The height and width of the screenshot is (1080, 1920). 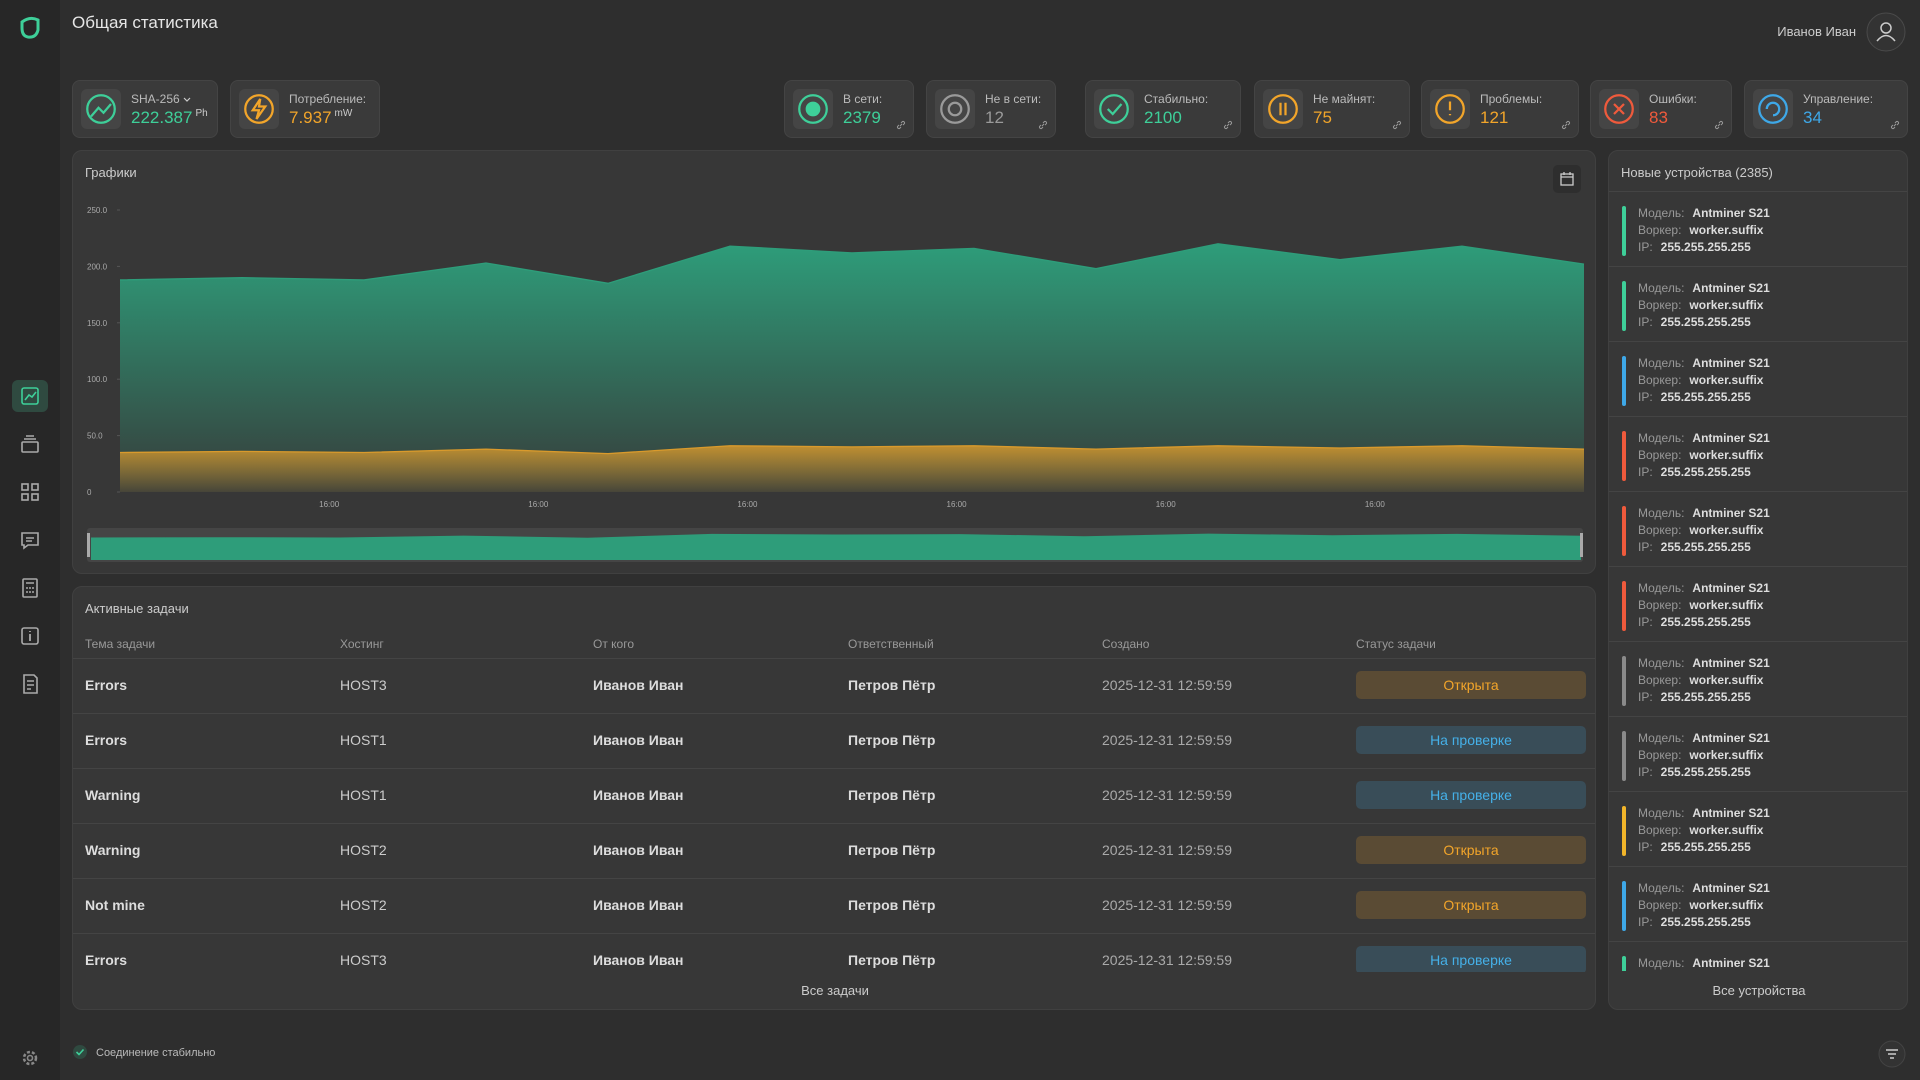 I want to click on icon-ring, so click(x=1619, y=109).